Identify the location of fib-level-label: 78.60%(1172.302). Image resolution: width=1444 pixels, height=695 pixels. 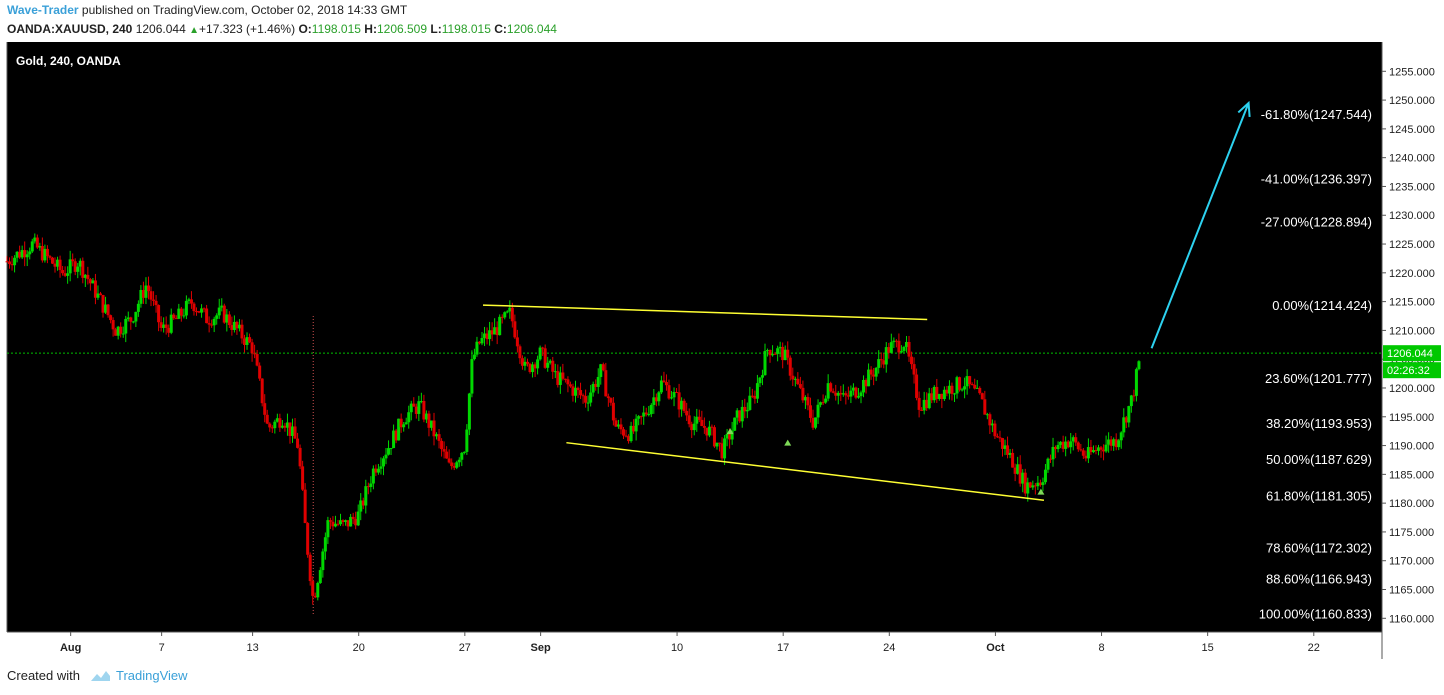
(1319, 547).